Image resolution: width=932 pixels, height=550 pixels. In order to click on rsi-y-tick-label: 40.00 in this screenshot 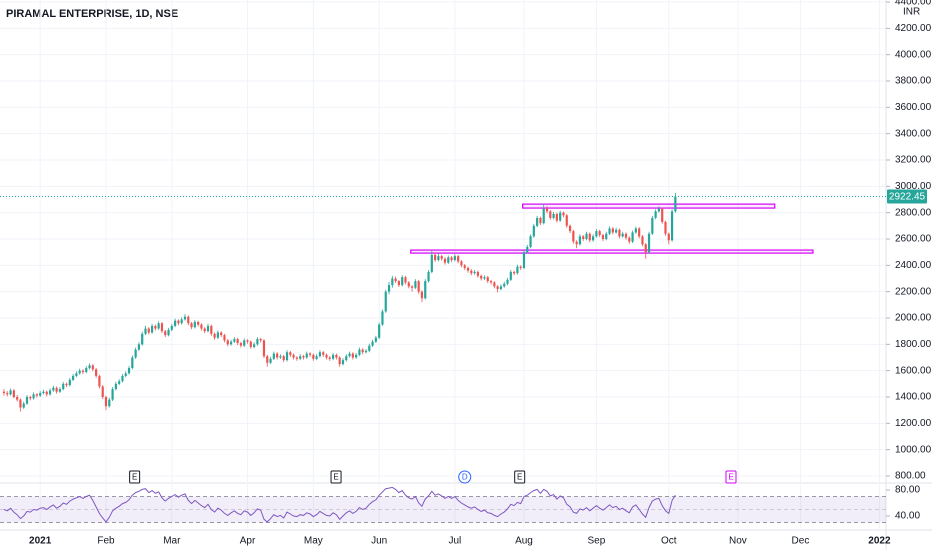, I will do `click(907, 516)`.